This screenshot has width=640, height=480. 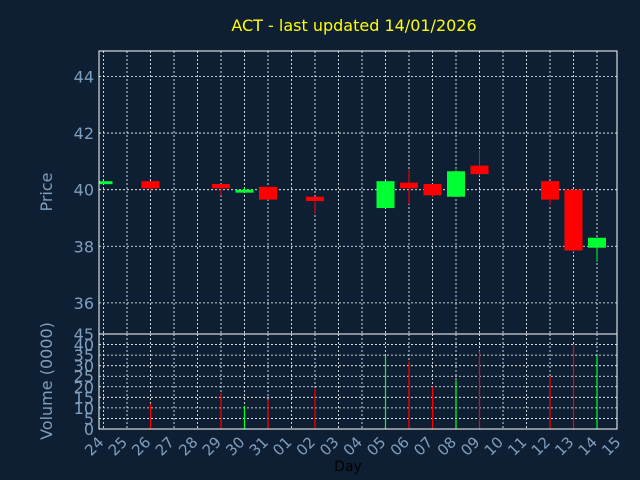 I want to click on volume-tick-label: 35, so click(x=84, y=355).